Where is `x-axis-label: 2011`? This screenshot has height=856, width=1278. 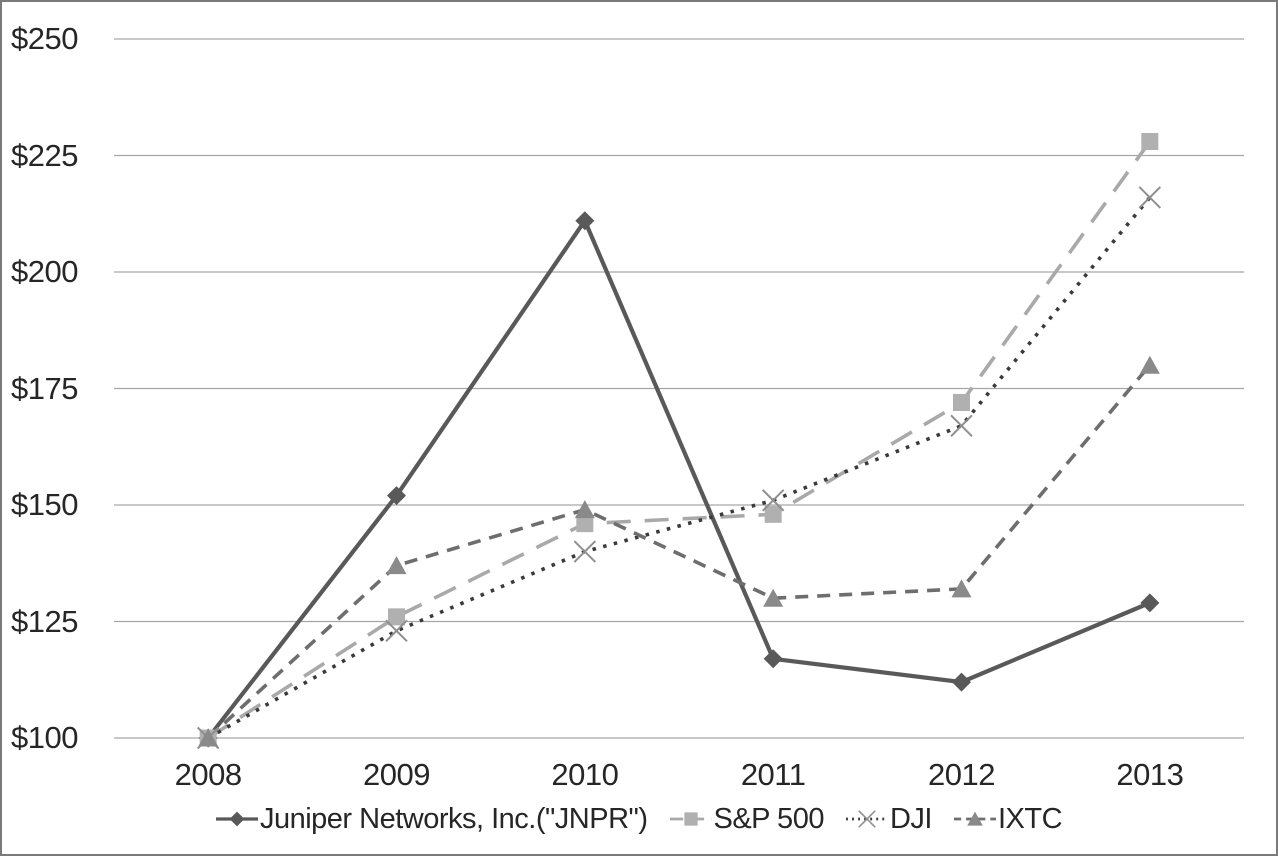 x-axis-label: 2011 is located at coordinates (773, 774).